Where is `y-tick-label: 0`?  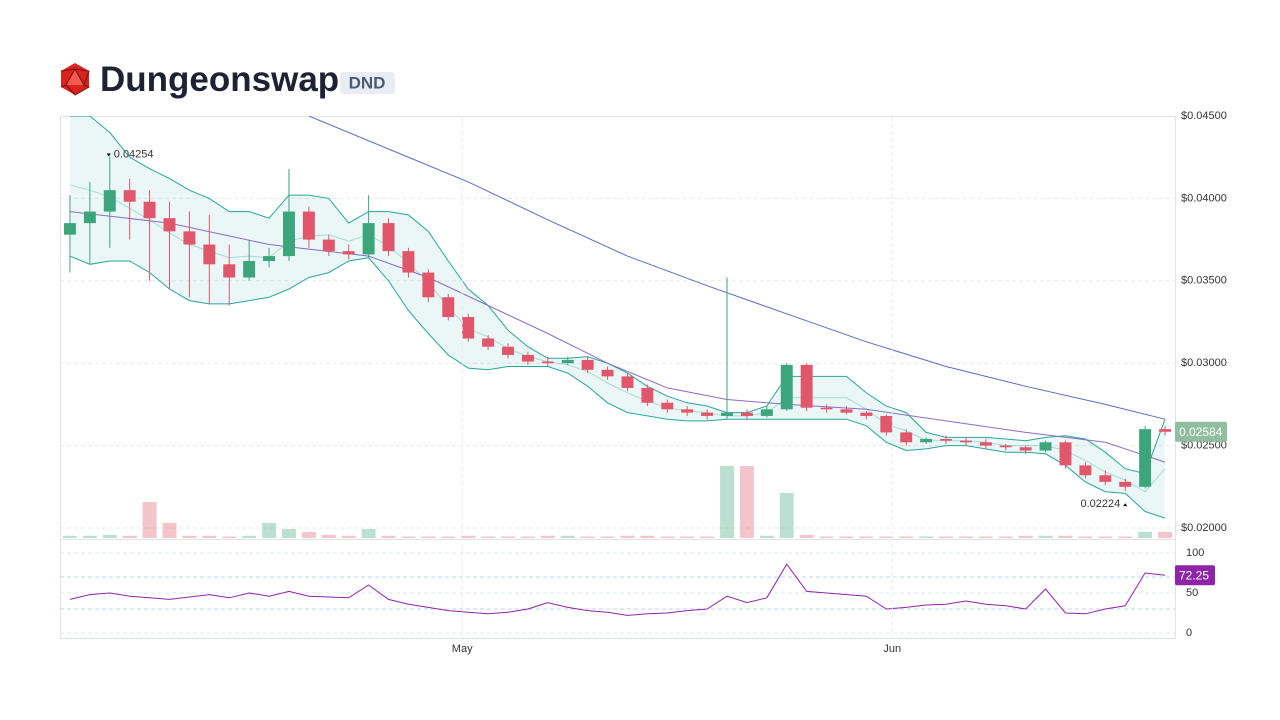 y-tick-label: 0 is located at coordinates (1189, 633).